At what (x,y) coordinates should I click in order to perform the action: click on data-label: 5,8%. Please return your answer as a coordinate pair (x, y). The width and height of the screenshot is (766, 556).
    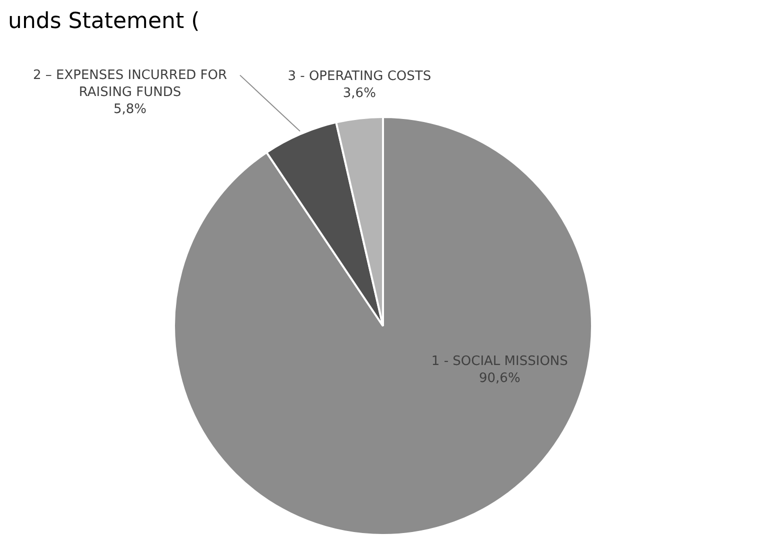
    Looking at the image, I should click on (130, 110).